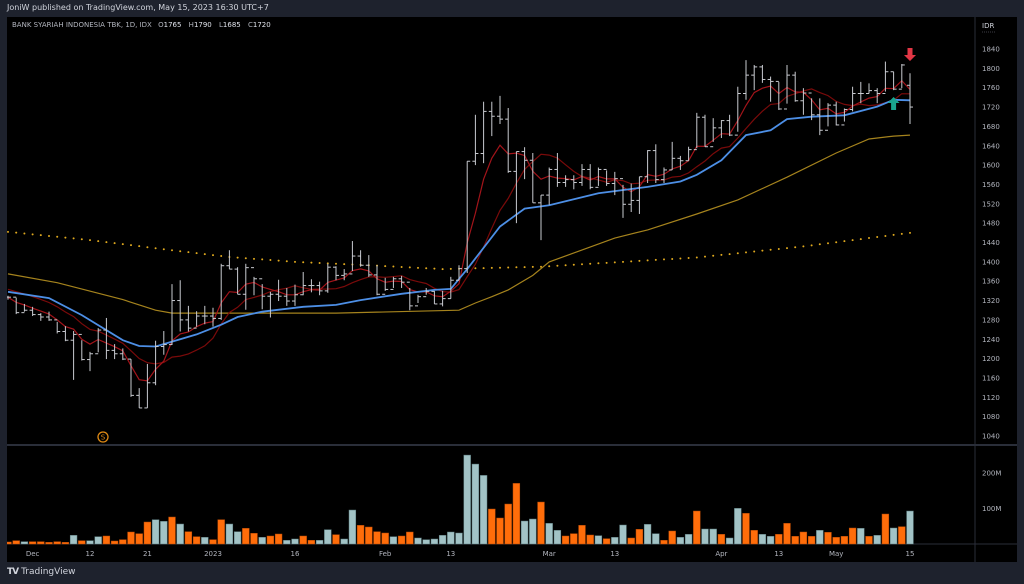  What do you see at coordinates (991, 185) in the screenshot?
I see `y-tick-label: 1560` at bounding box center [991, 185].